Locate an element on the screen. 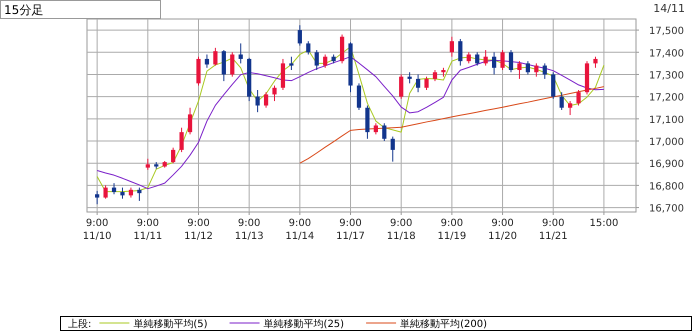 The height and width of the screenshot is (331, 693). x-tick-label: 9:00 11/19 is located at coordinates (451, 230).